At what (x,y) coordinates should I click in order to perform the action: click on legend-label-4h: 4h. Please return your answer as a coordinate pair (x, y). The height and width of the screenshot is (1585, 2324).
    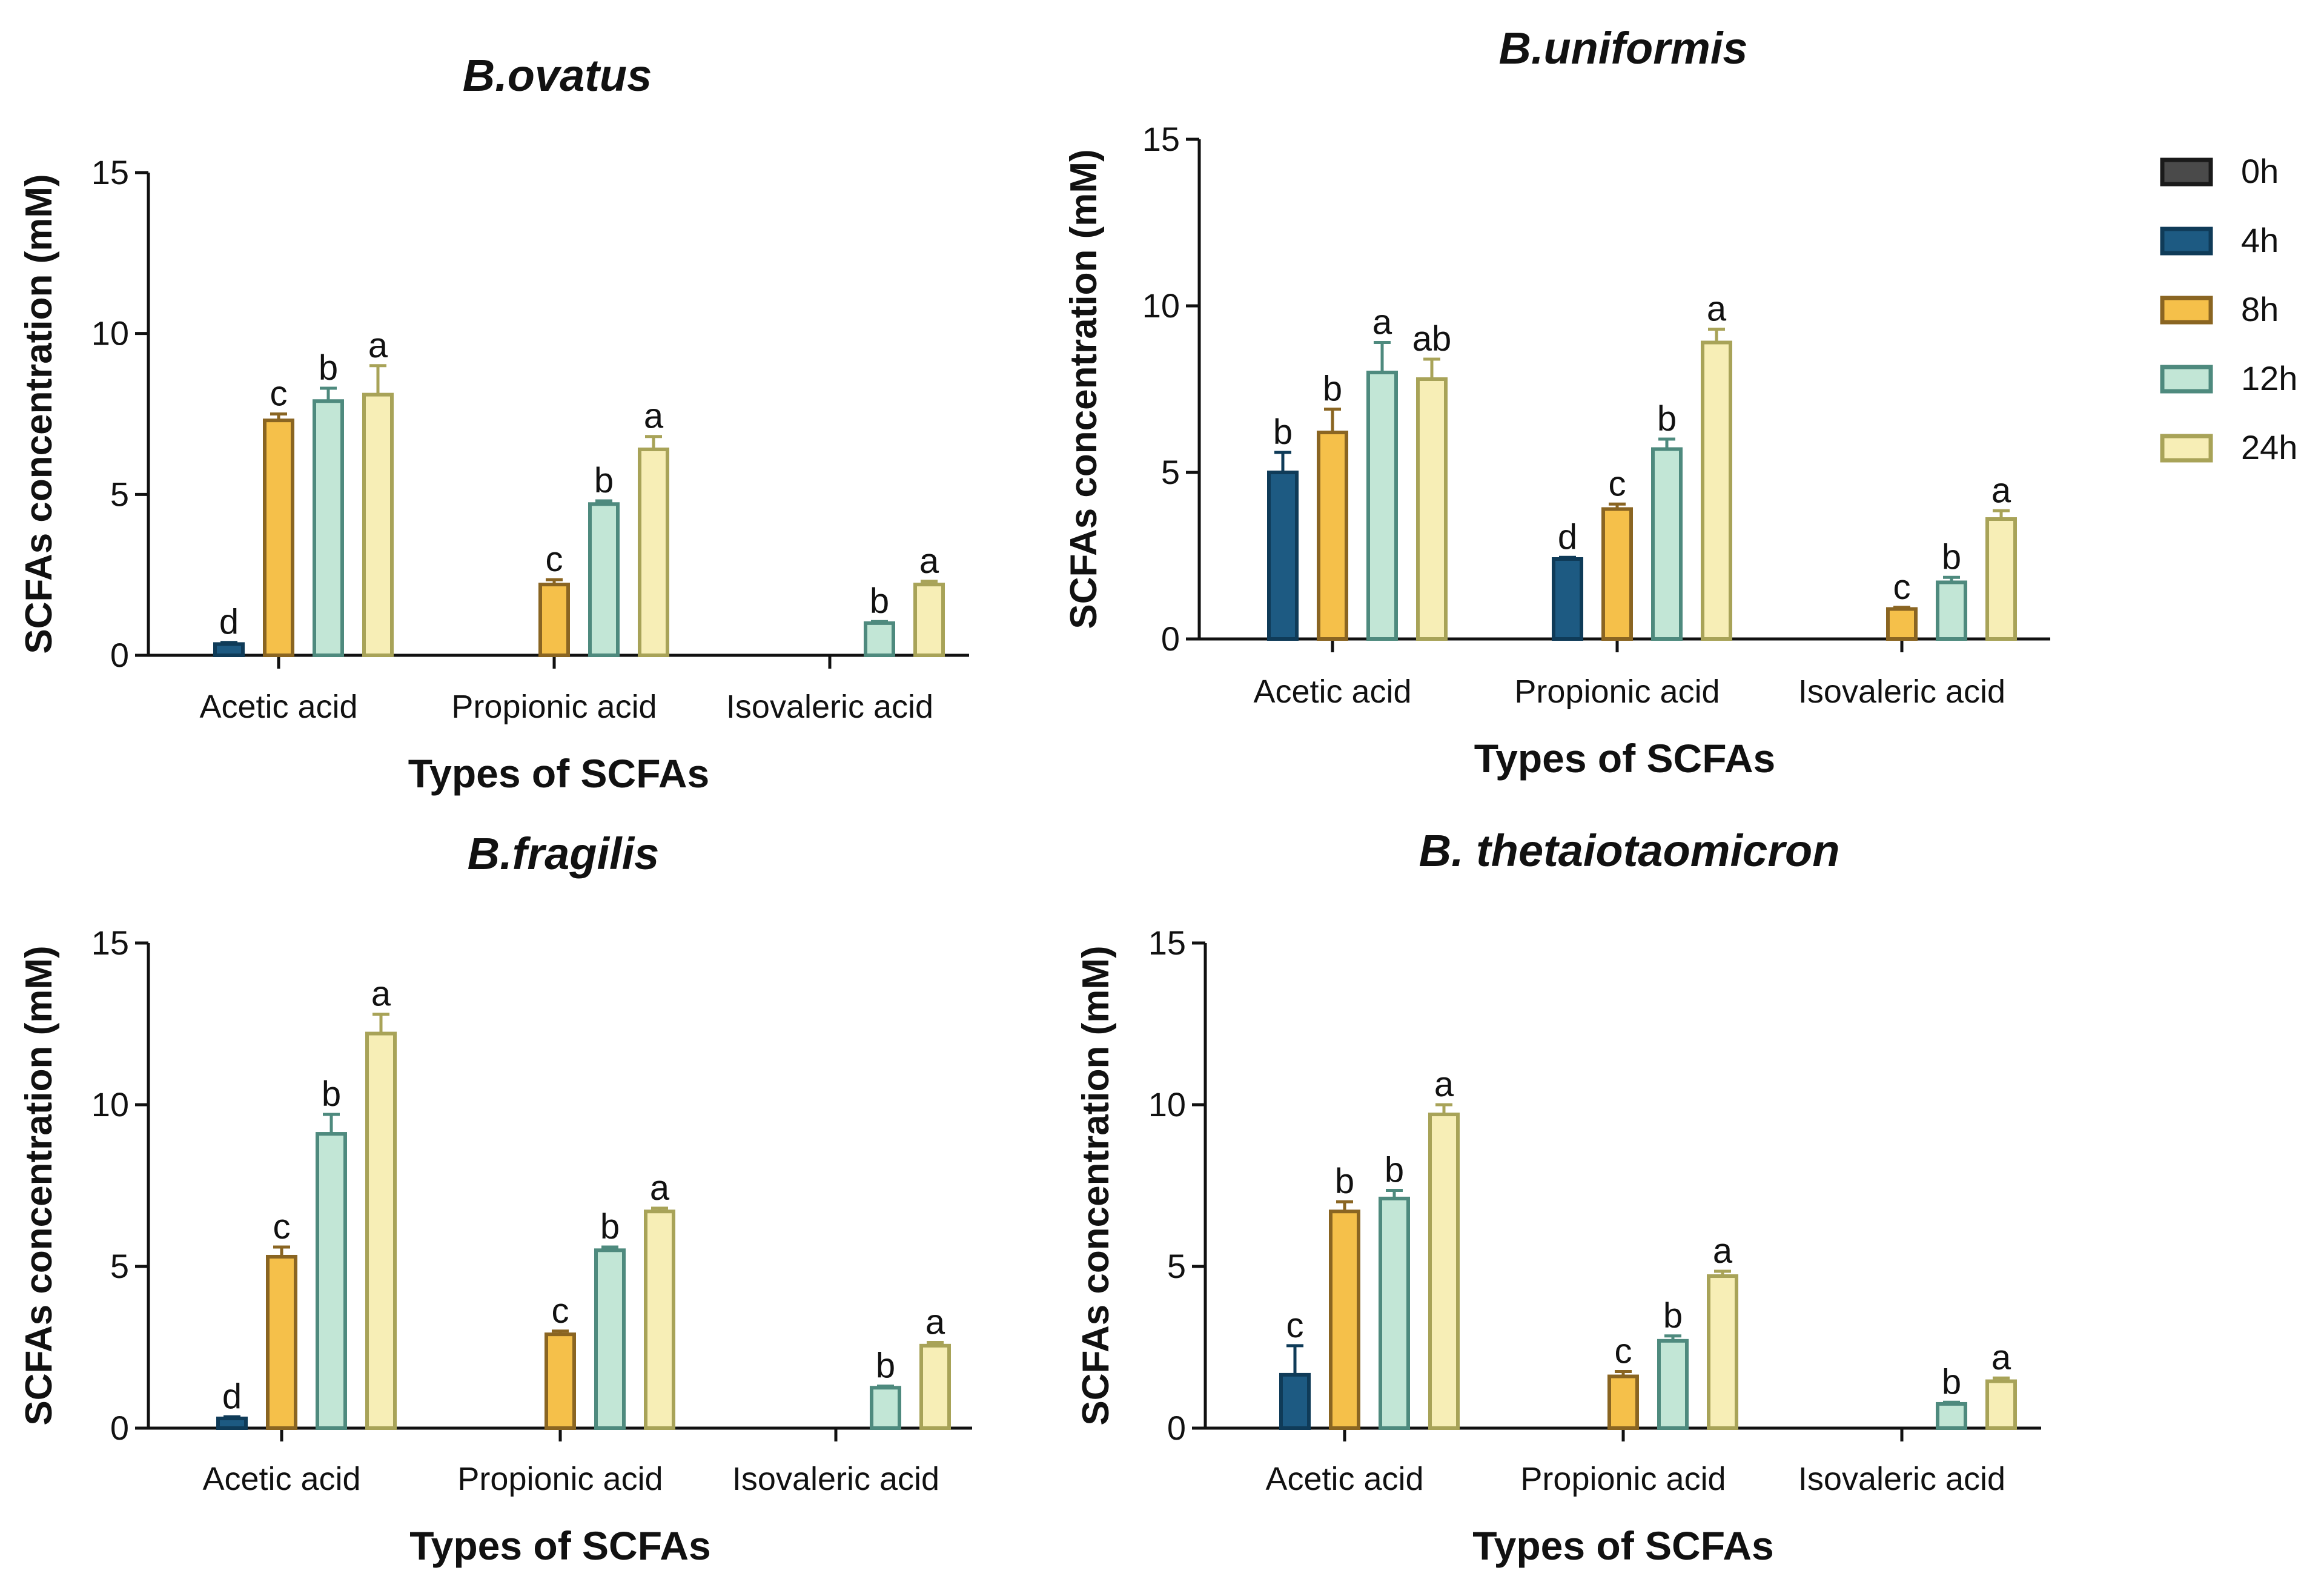
    Looking at the image, I should click on (2260, 240).